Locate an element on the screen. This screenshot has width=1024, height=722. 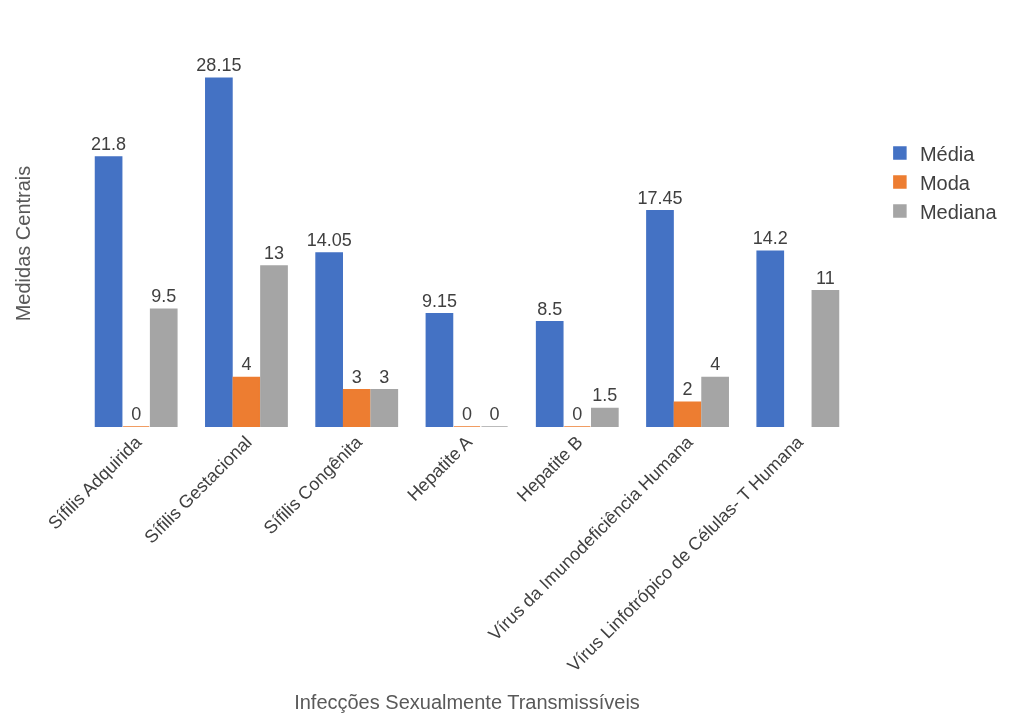
data-label: 9.5 is located at coordinates (164, 296).